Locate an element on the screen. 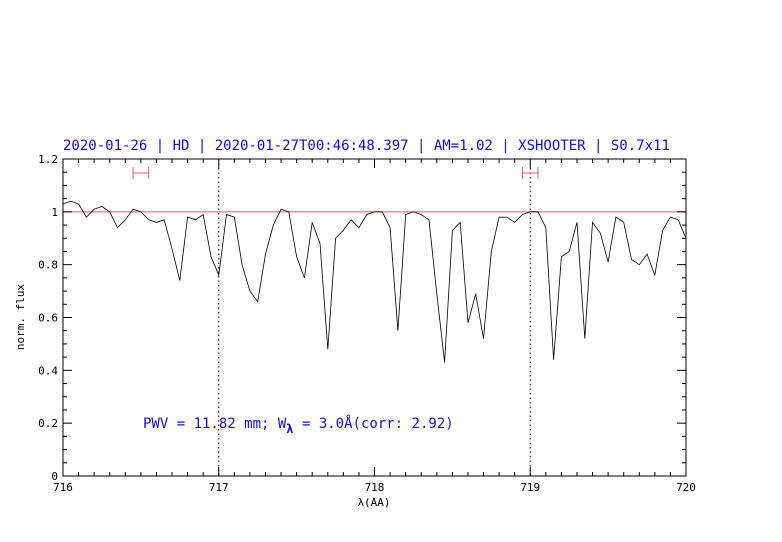  y-axis-label: norm. flux is located at coordinates (20, 317).